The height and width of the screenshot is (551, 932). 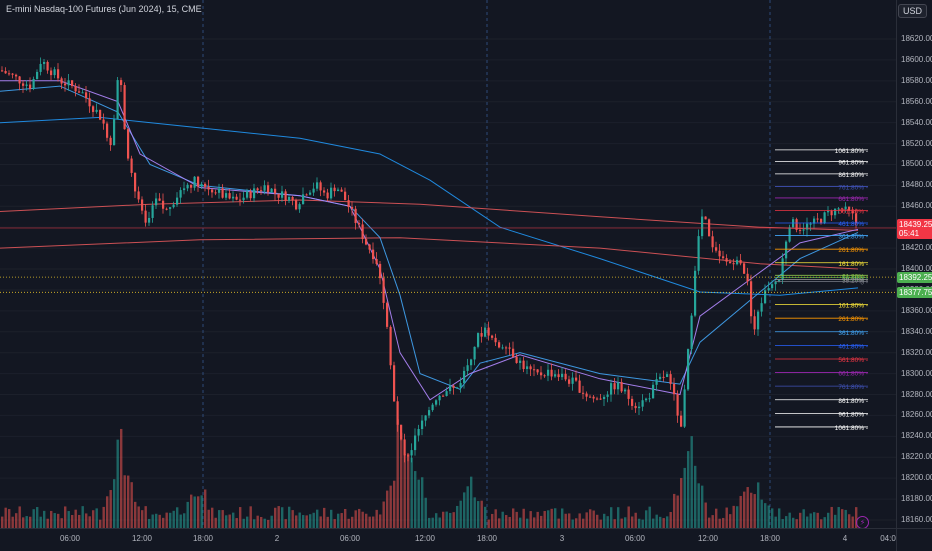 What do you see at coordinates (916, 394) in the screenshot?
I see `price-tick: 18280.00` at bounding box center [916, 394].